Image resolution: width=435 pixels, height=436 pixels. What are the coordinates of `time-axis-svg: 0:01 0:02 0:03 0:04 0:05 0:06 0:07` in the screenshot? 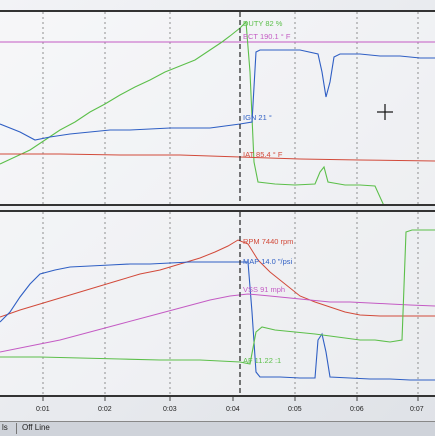 It's located at (230, 405).